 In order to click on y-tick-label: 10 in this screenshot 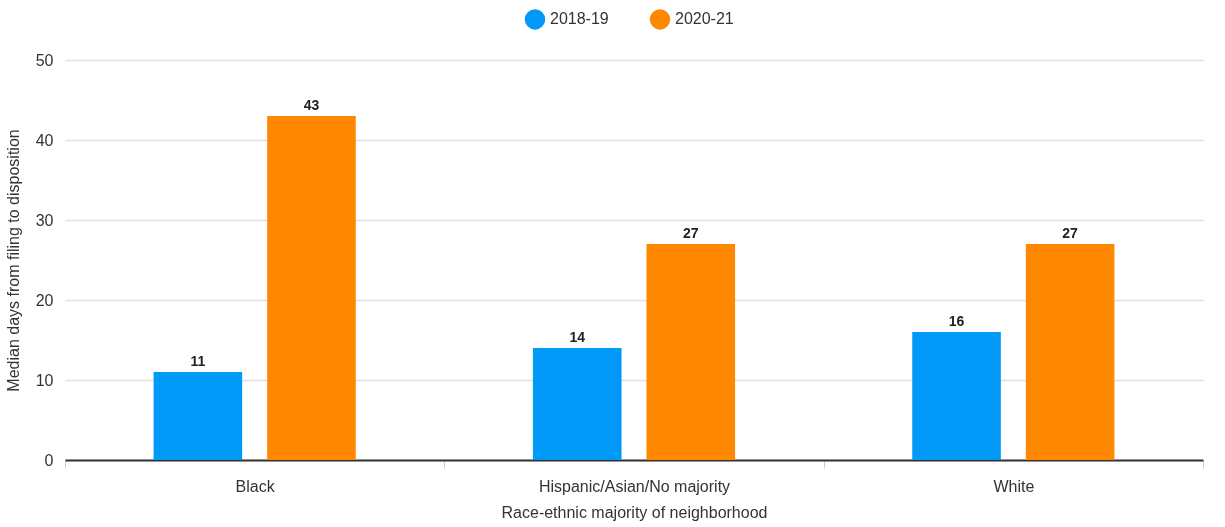, I will do `click(44, 380)`.